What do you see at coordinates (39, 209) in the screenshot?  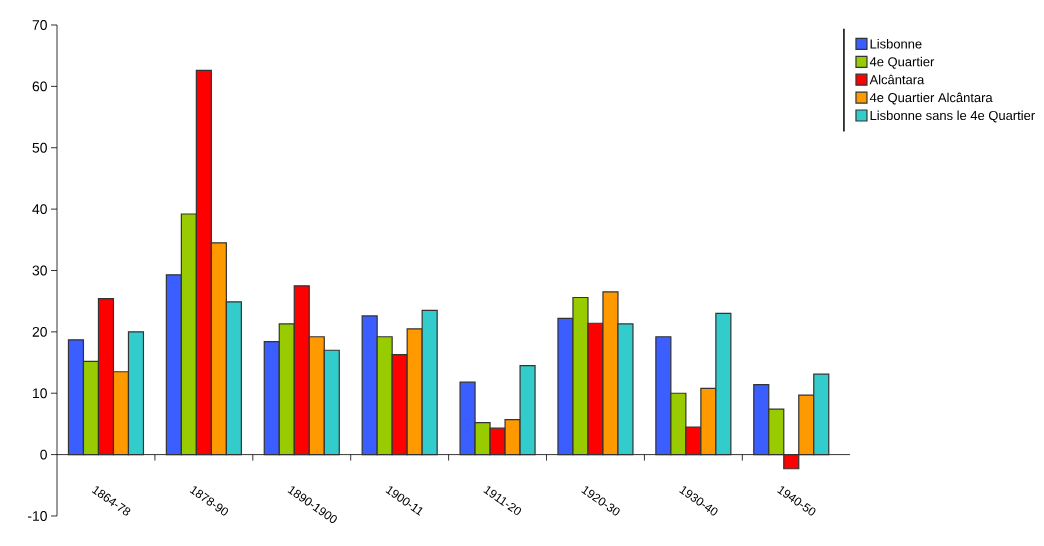 I see `y-tick-label: 40` at bounding box center [39, 209].